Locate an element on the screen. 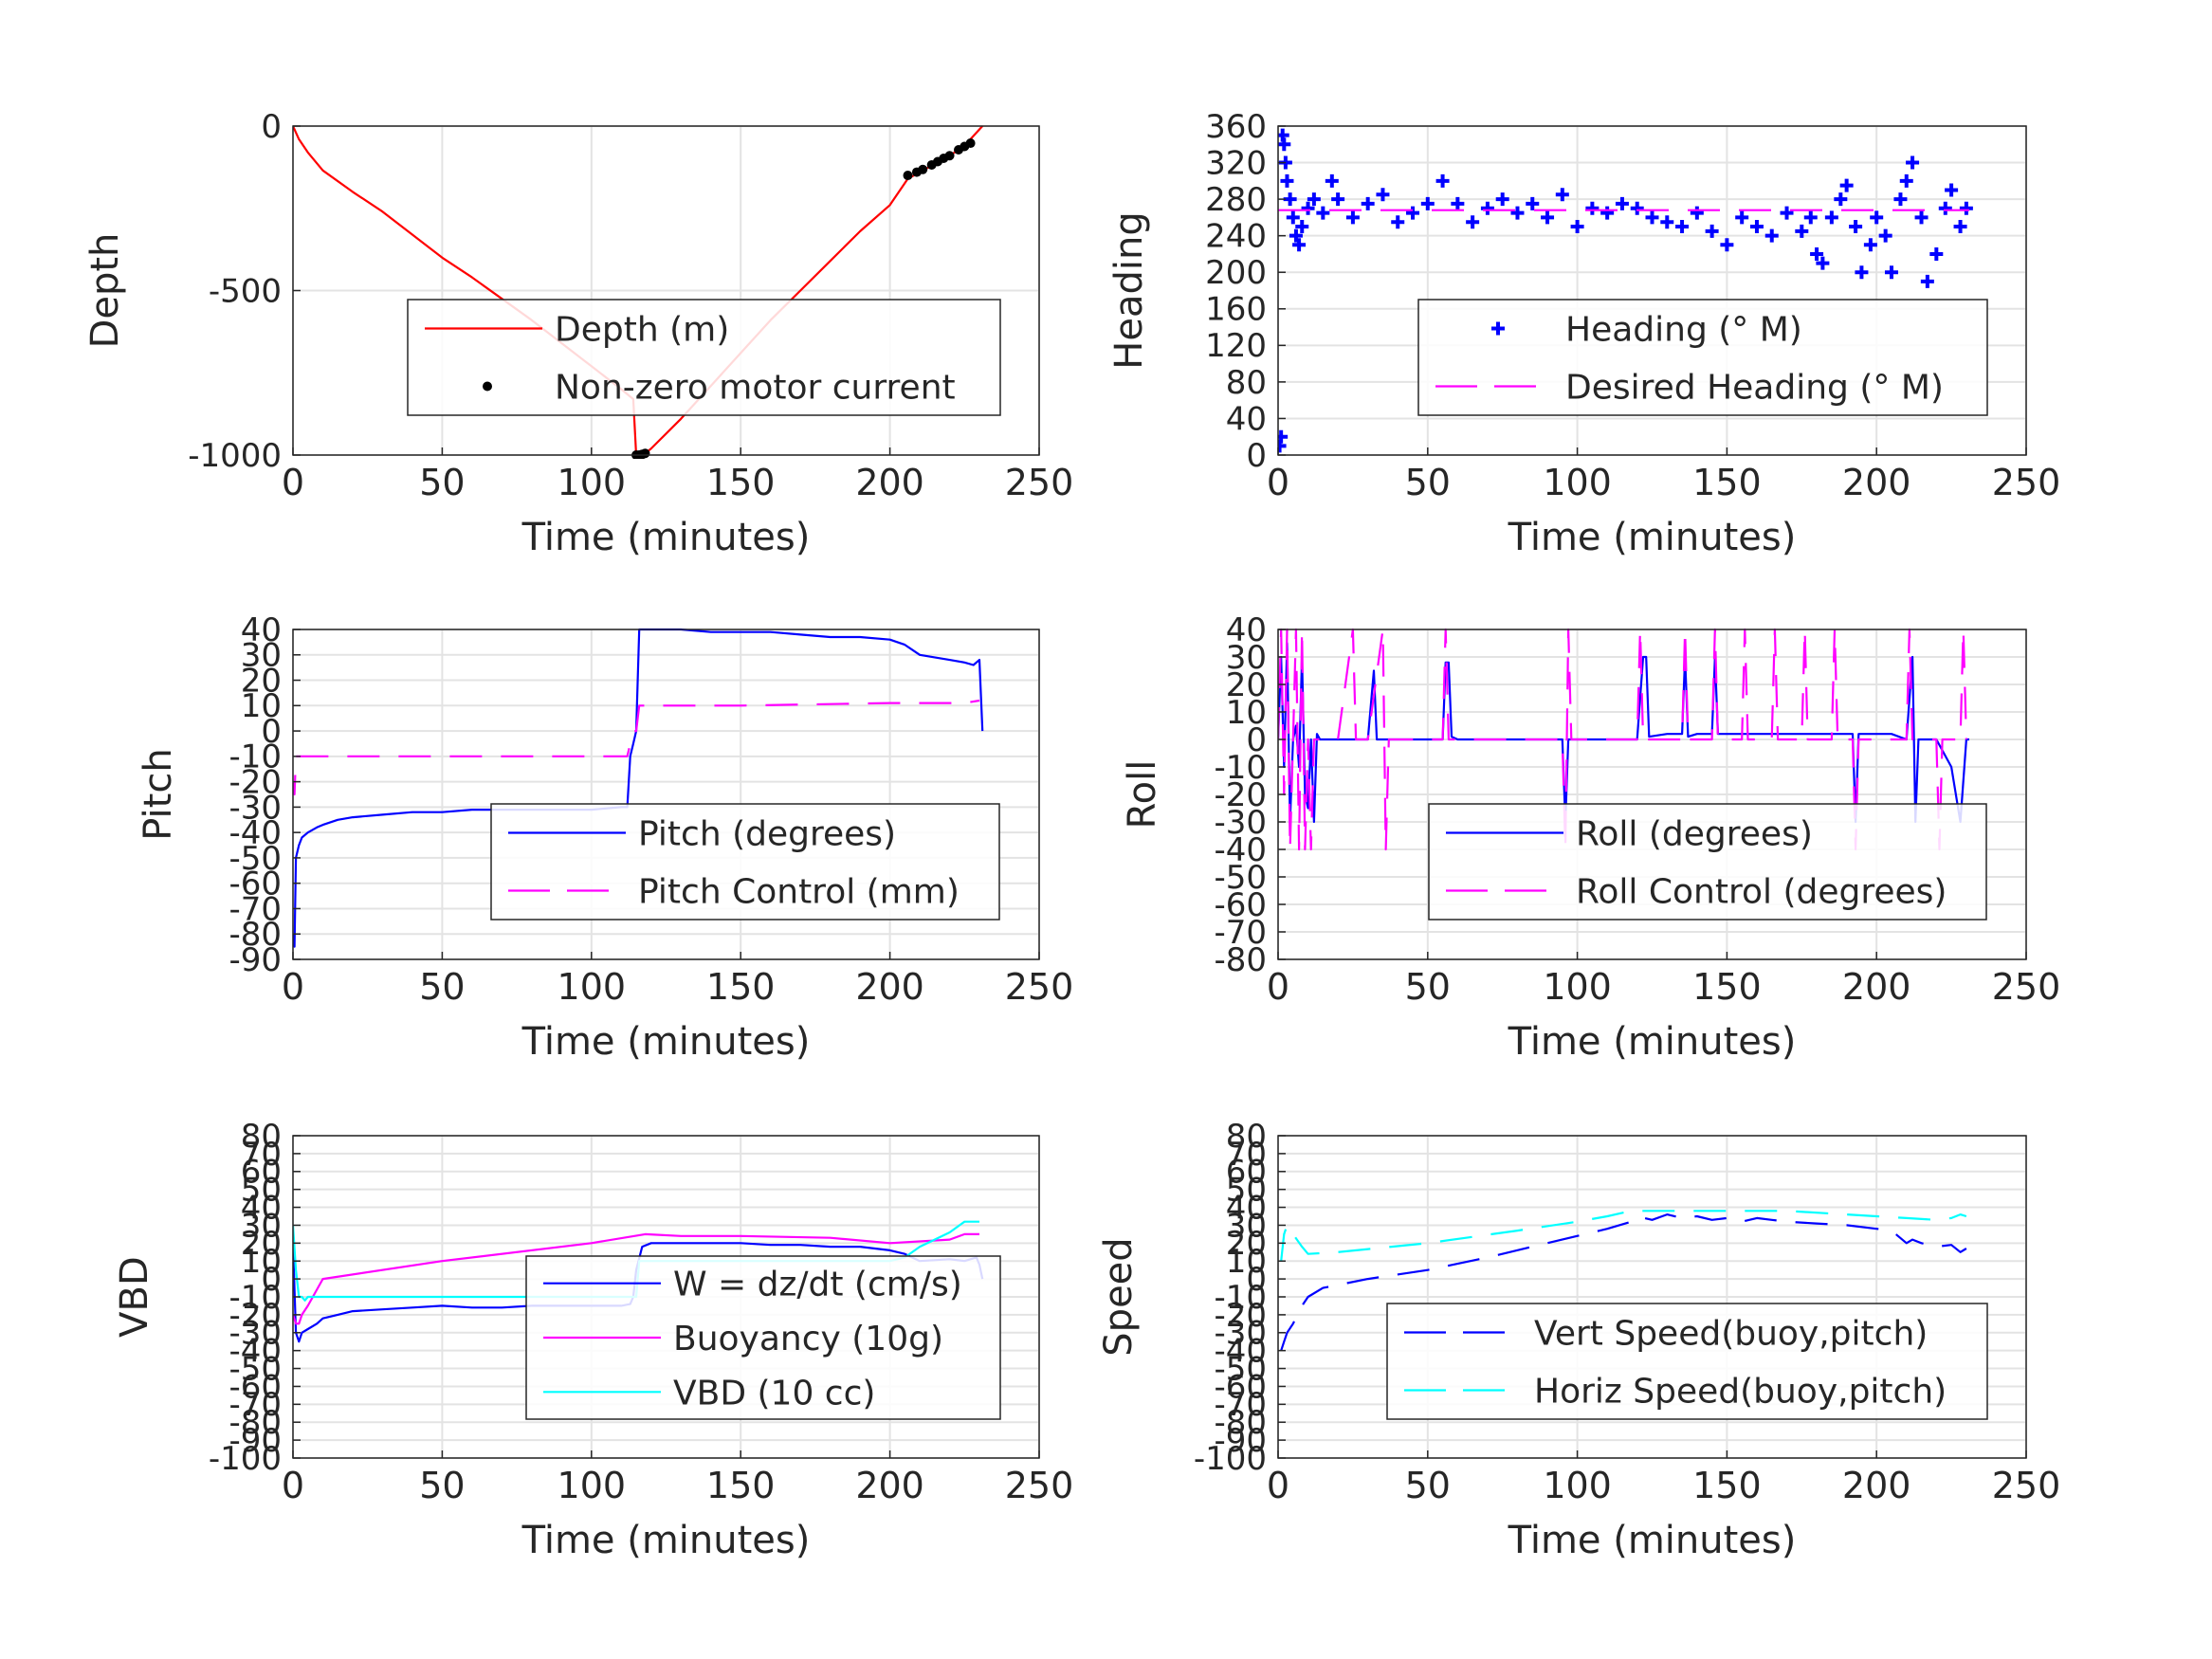 The height and width of the screenshot is (1659, 2212). y-tick-label: 120 is located at coordinates (1236, 346).